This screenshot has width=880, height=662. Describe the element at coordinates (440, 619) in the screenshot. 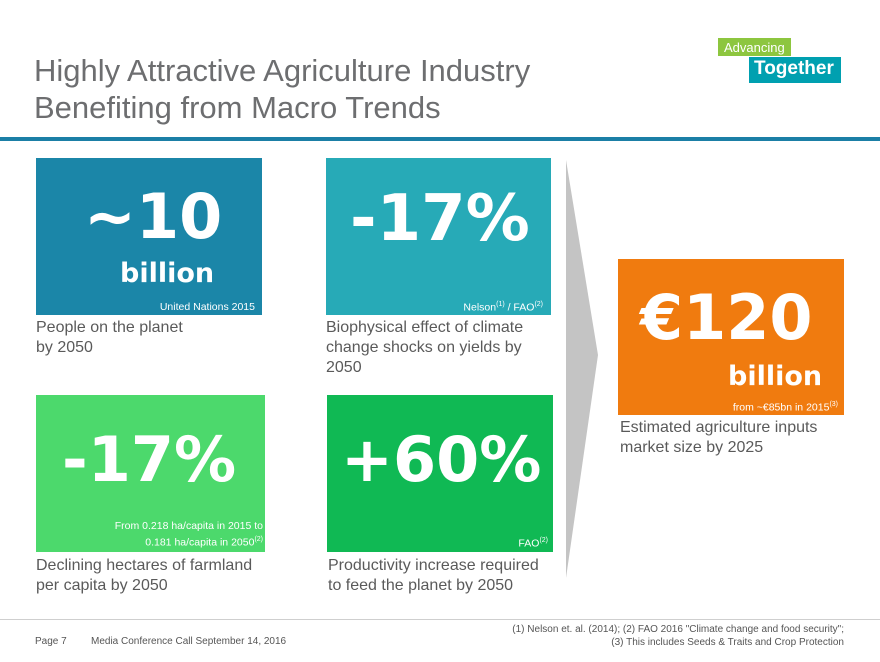

I see `footer-rule` at that location.